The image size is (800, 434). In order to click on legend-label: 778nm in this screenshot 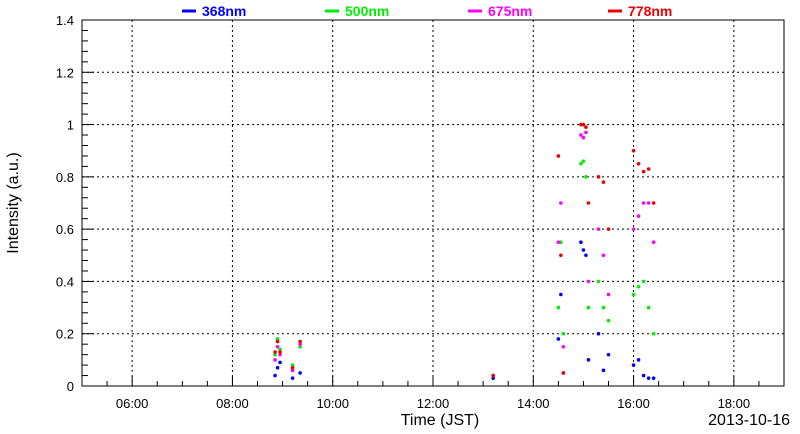, I will do `click(650, 11)`.